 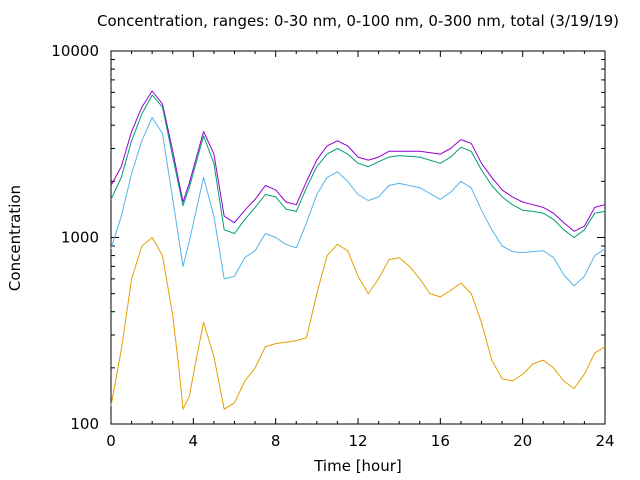 I want to click on y-tick-label: 10000, so click(x=75, y=51).